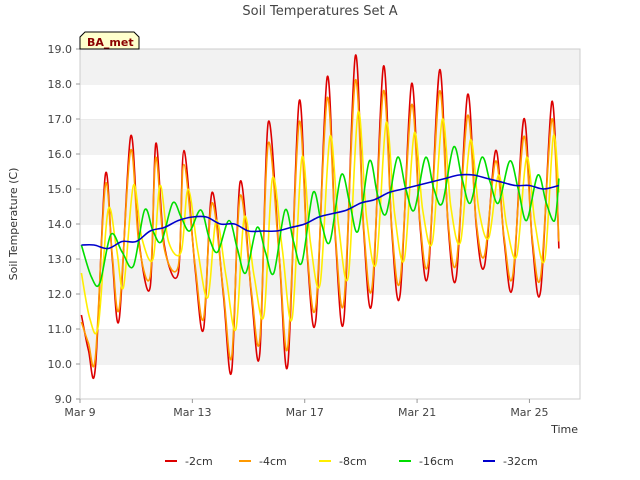  What do you see at coordinates (417, 412) in the screenshot?
I see `x-tick-label: Mar 21` at bounding box center [417, 412].